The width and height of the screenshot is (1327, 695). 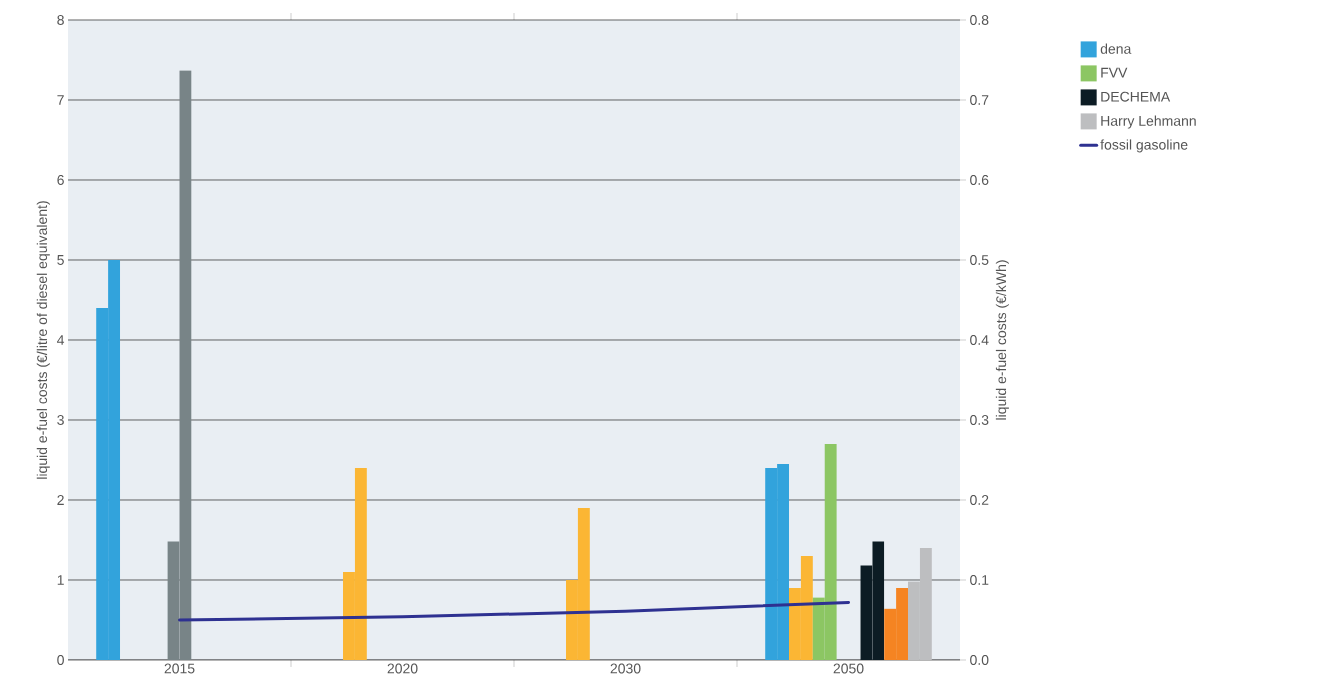 I want to click on y-tick-label: 0, so click(x=60, y=660).